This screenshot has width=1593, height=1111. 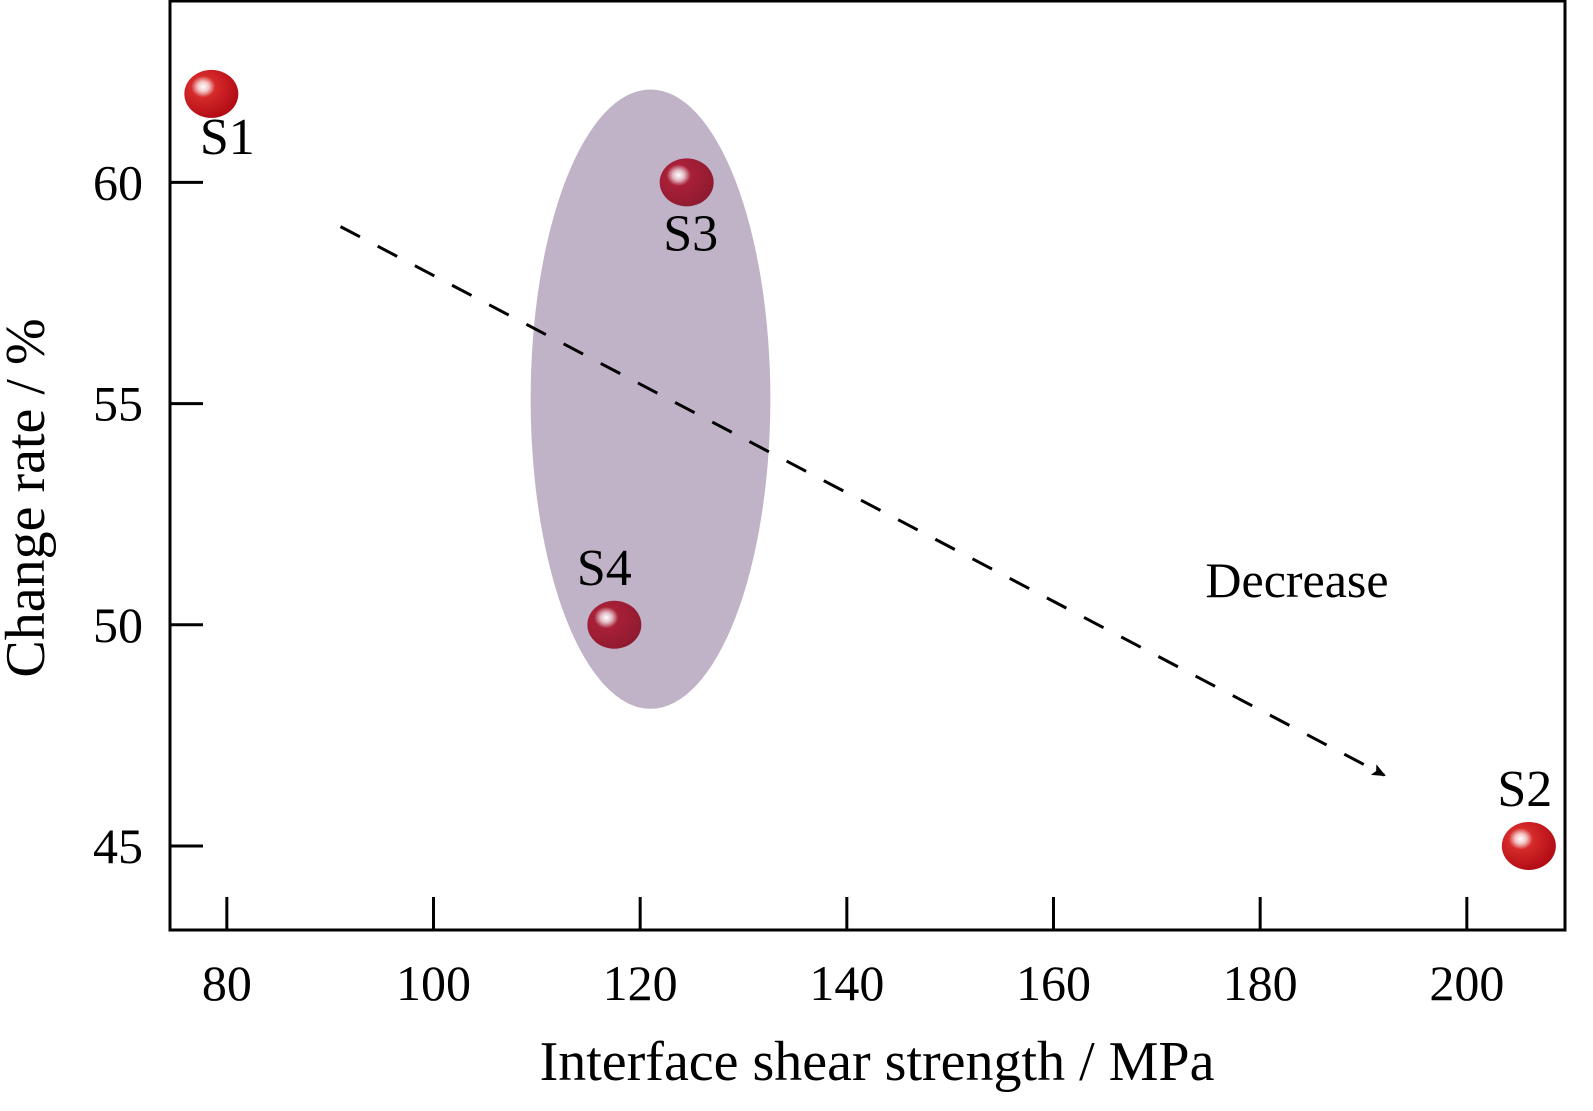 What do you see at coordinates (690, 233) in the screenshot?
I see `point-label-s3: S3` at bounding box center [690, 233].